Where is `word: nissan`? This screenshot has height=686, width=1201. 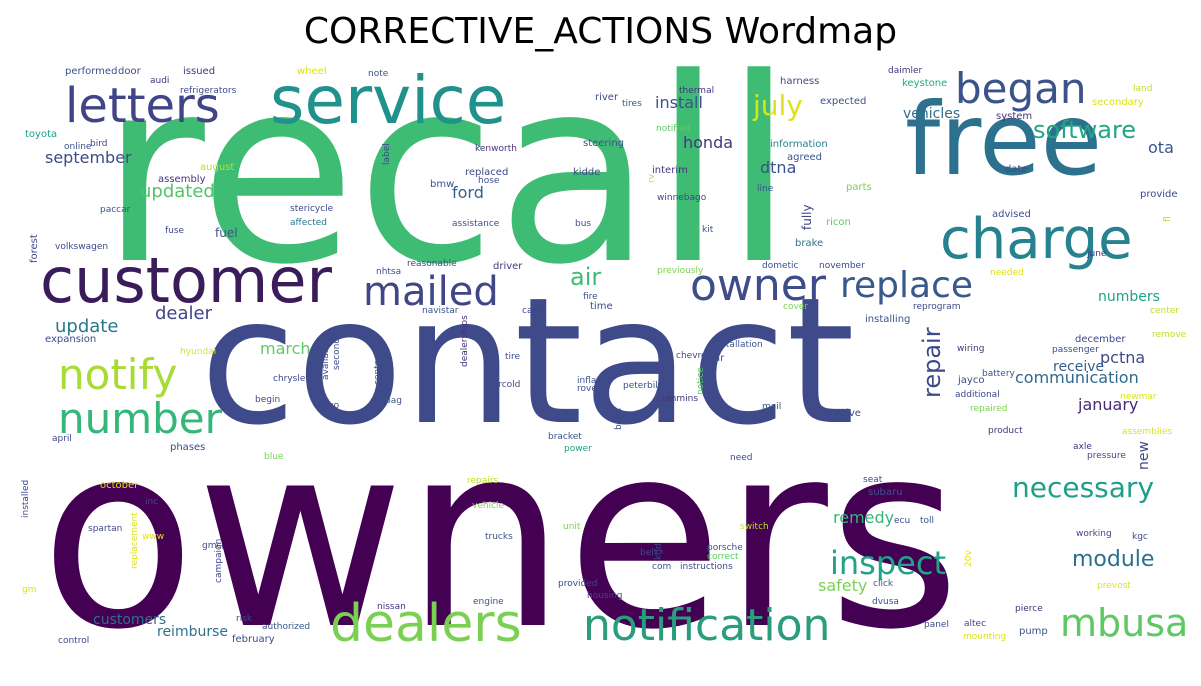
word: nissan is located at coordinates (391, 607).